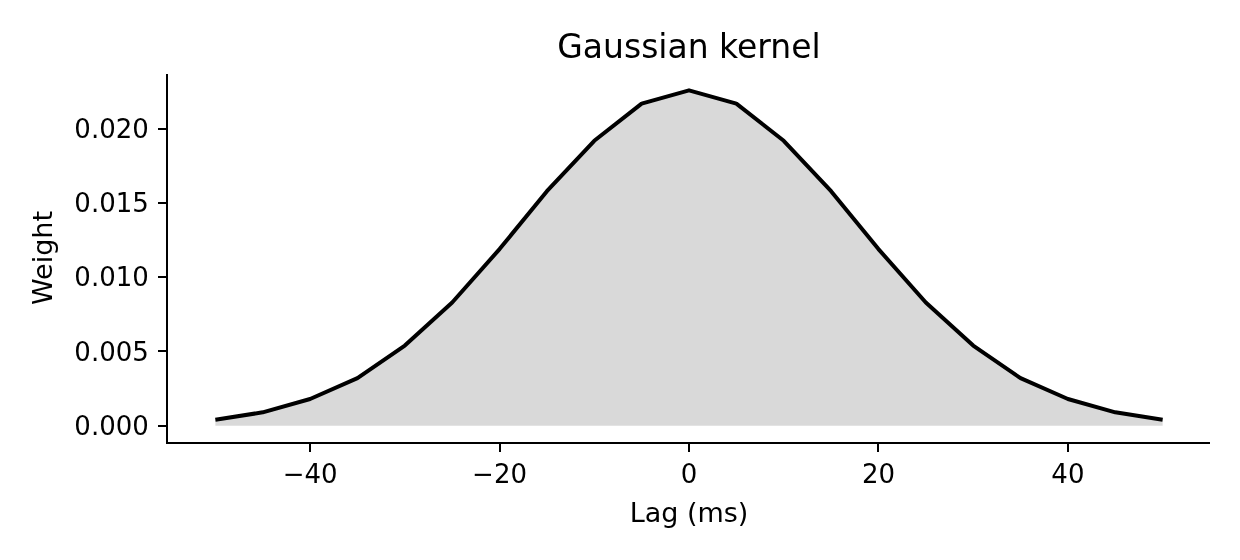 This screenshot has width=1240, height=560. I want to click on y-tick-label: 0.010, so click(111, 277).